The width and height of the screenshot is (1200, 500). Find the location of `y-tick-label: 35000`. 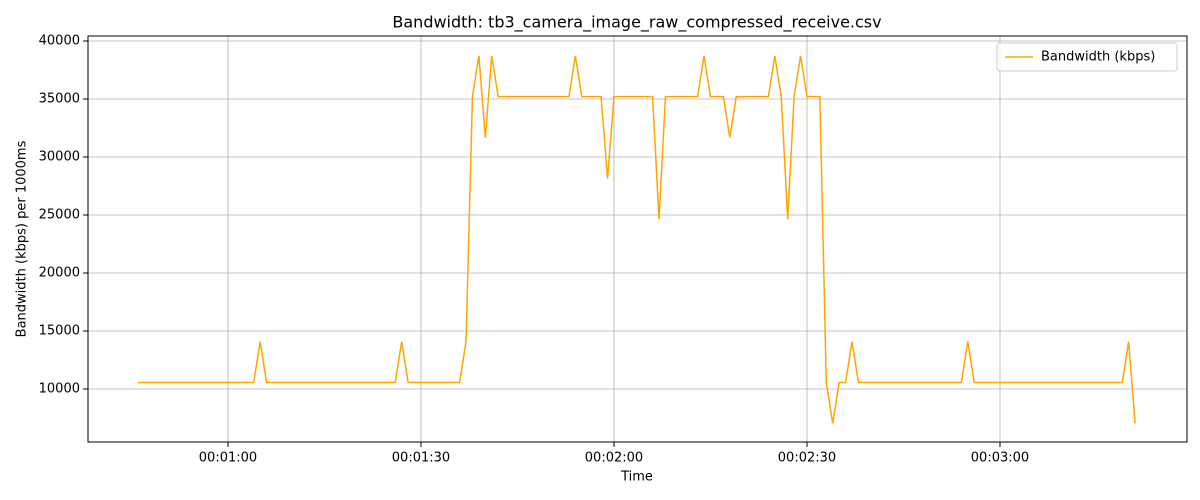

y-tick-label: 35000 is located at coordinates (59, 98).